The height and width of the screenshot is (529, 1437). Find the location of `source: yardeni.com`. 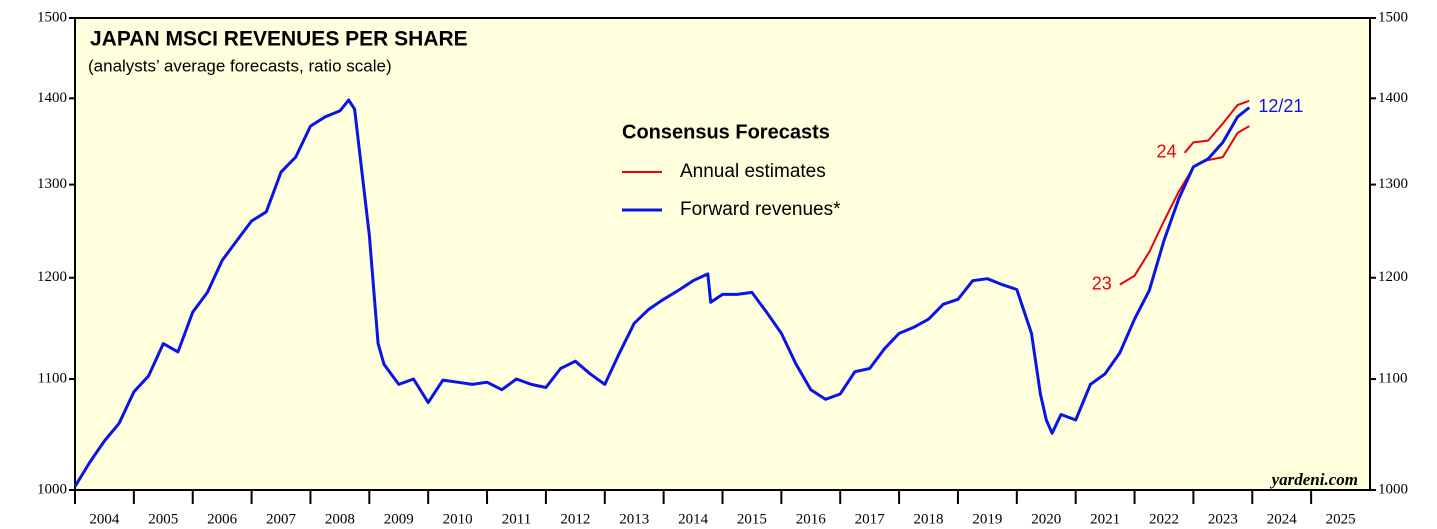

source: yardeni.com is located at coordinates (1314, 479).